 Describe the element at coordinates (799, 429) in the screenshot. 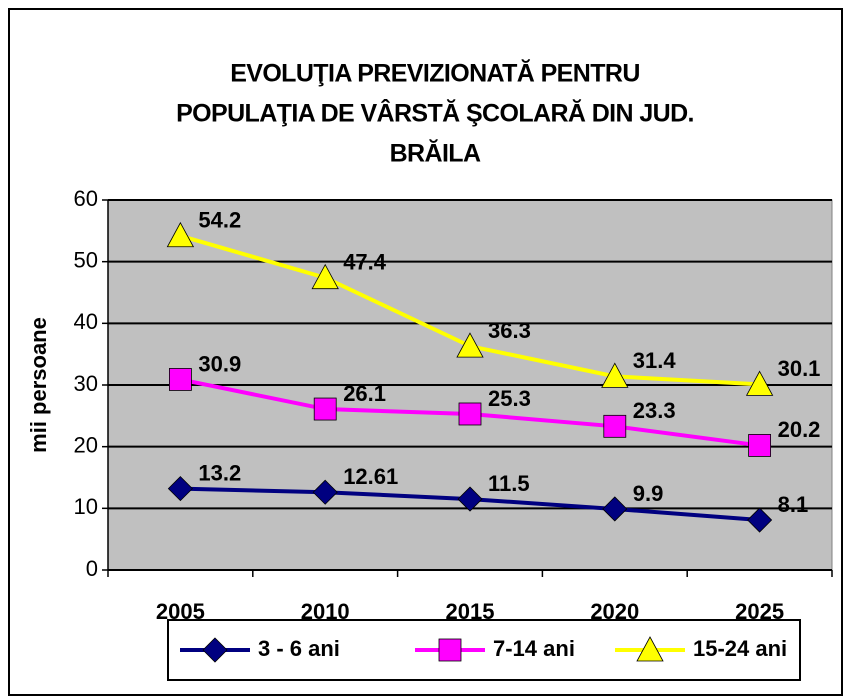

I see `value-label: 20.2` at that location.